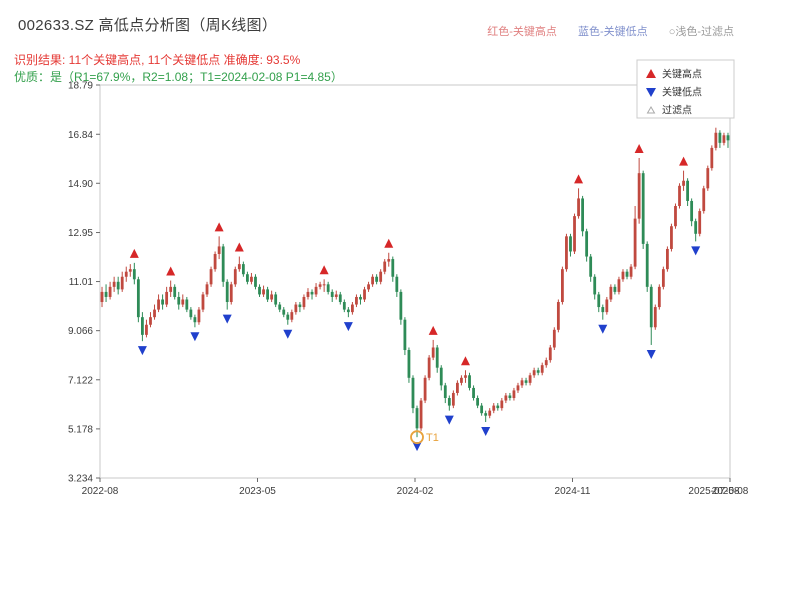  What do you see at coordinates (80, 429) in the screenshot?
I see `svg-text: 5.178` at bounding box center [80, 429].